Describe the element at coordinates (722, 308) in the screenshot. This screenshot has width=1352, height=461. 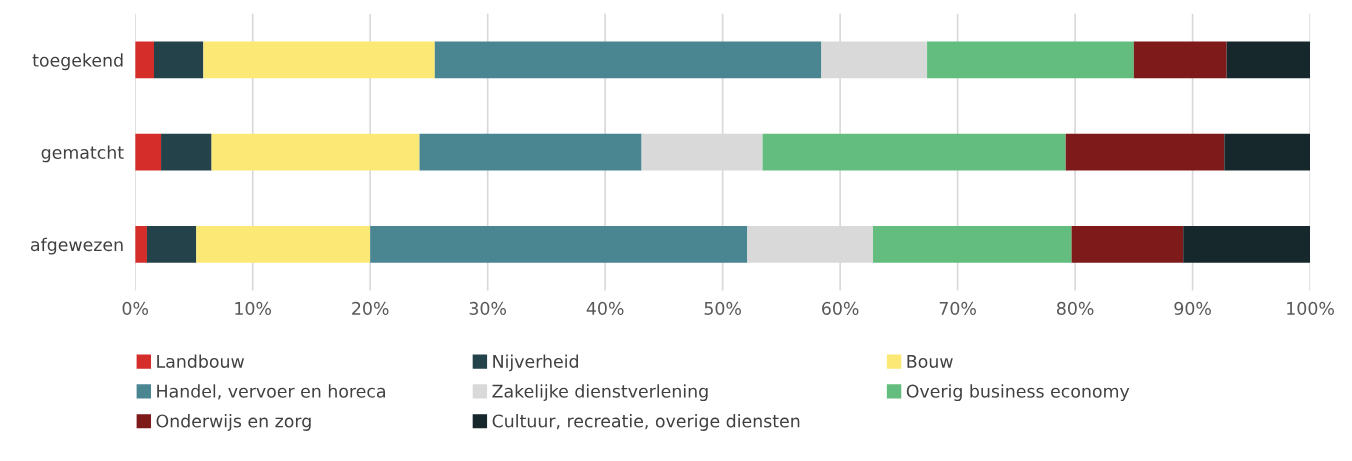
I see `x-tick-label: 50%` at that location.